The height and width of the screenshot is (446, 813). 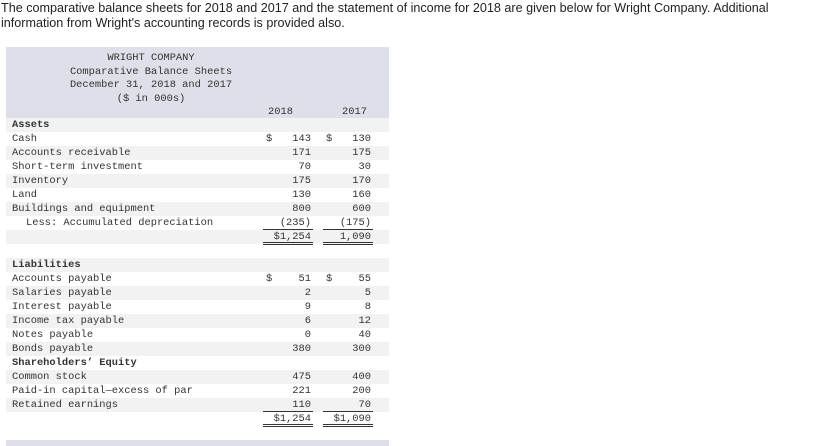 I want to click on amount: 2, so click(x=307, y=293).